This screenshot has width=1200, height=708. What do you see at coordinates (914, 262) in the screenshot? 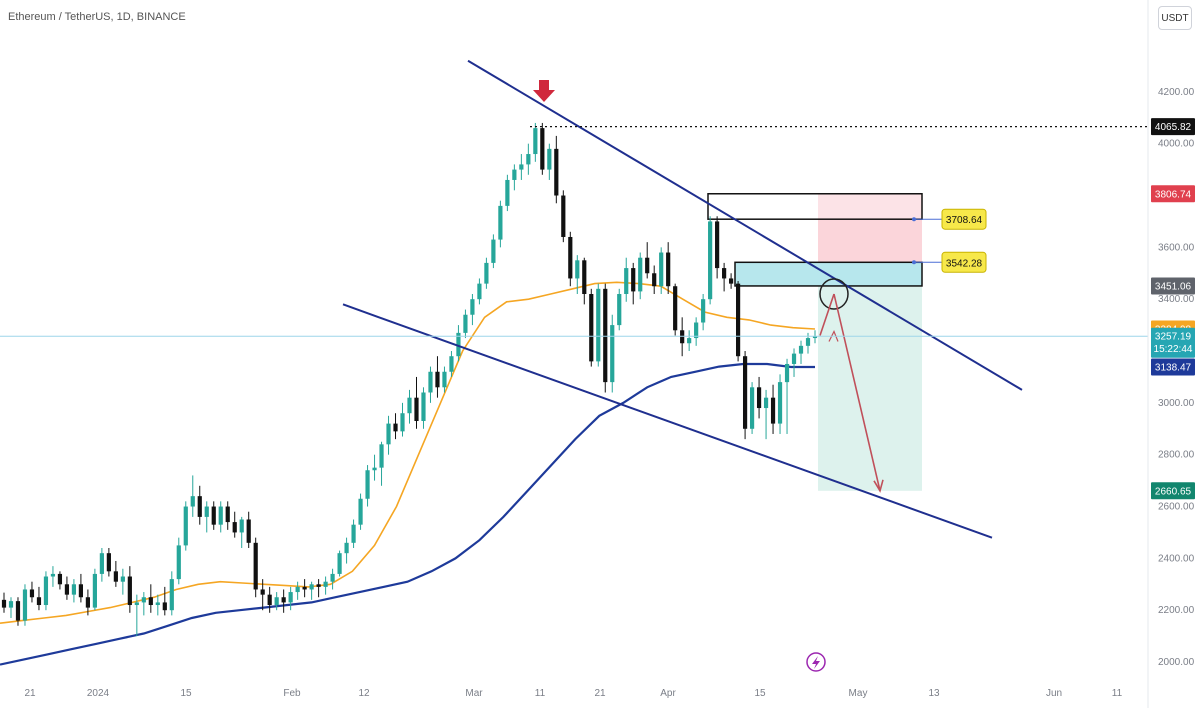
I see `annotation-dot` at bounding box center [914, 262].